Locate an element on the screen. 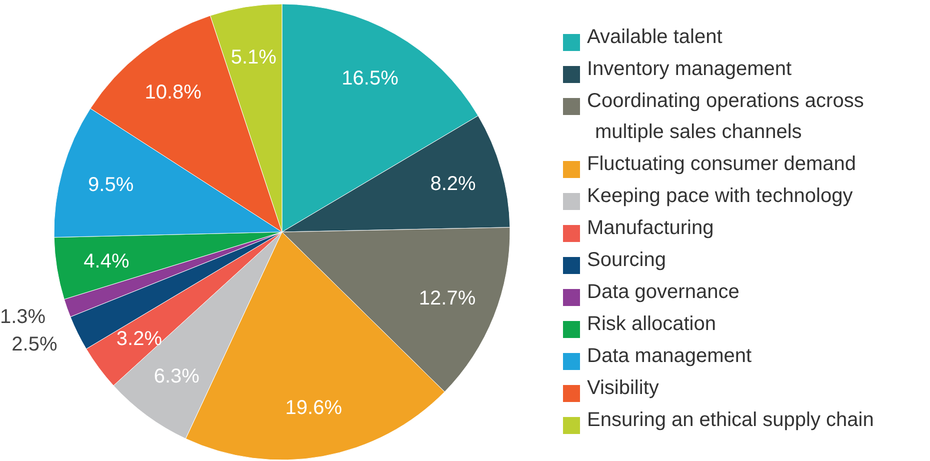  legend-label: Sourcing is located at coordinates (626, 260).